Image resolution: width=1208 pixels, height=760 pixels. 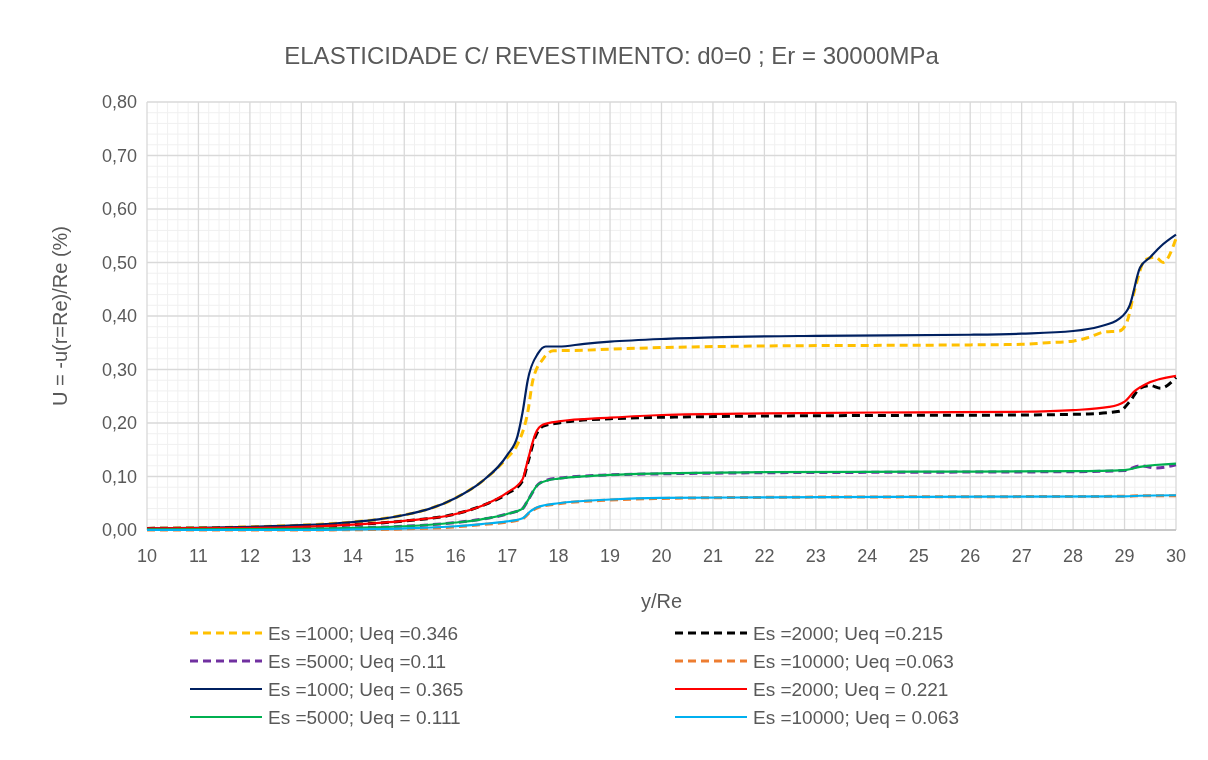 I want to click on x-tick-label: 15, so click(x=404, y=556).